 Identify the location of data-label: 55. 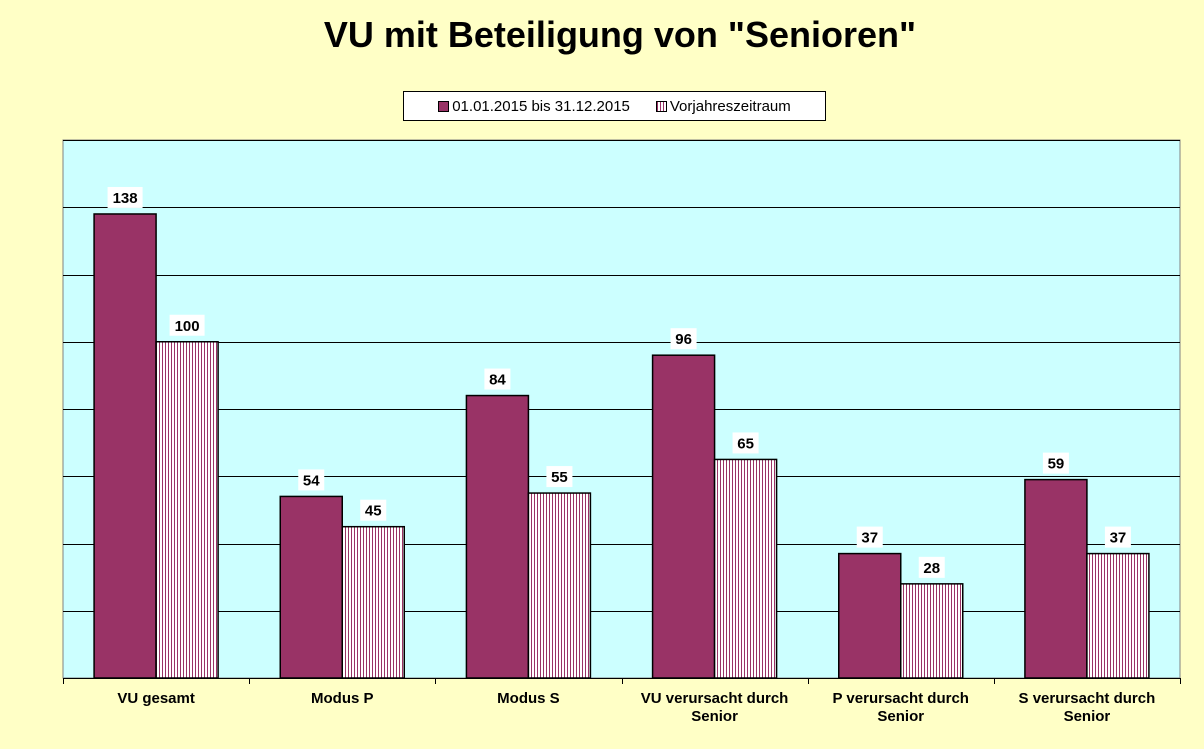
(559, 477).